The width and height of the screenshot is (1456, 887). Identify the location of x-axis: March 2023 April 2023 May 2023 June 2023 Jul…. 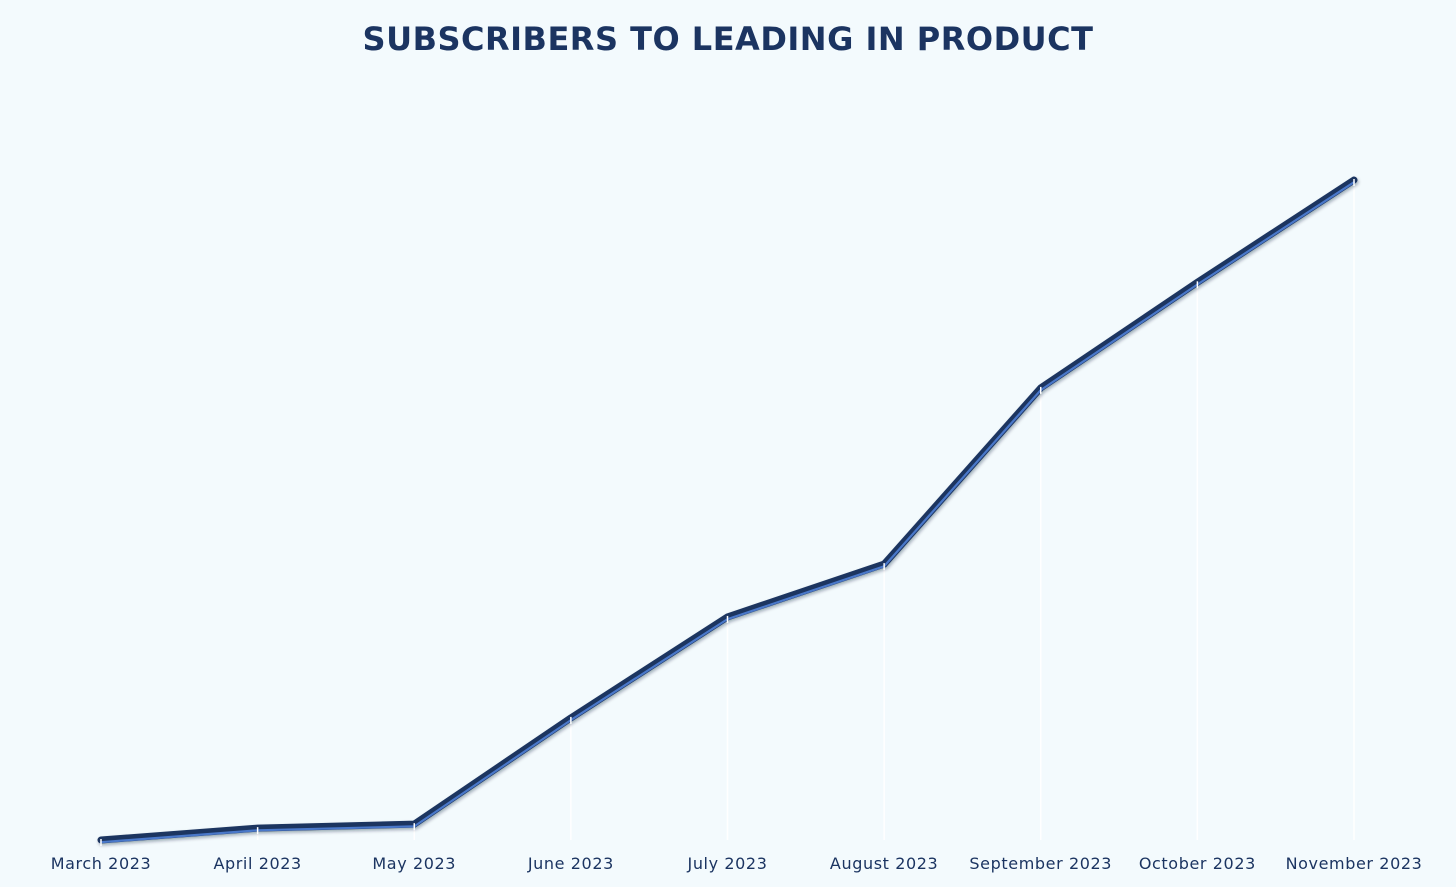
(737, 863).